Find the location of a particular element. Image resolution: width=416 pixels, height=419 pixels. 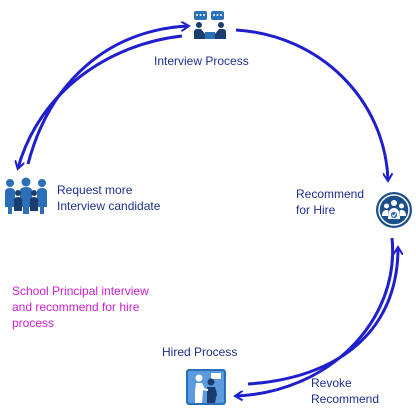

node-label-recommend: Recommend for Hire is located at coordinates (330, 202).